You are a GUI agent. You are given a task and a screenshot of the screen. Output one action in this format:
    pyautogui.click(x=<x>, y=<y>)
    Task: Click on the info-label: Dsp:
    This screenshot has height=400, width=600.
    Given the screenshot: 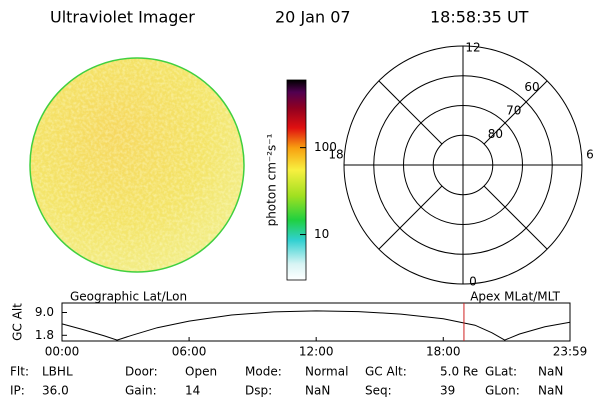 What is the action you would take?
    pyautogui.click(x=258, y=391)
    